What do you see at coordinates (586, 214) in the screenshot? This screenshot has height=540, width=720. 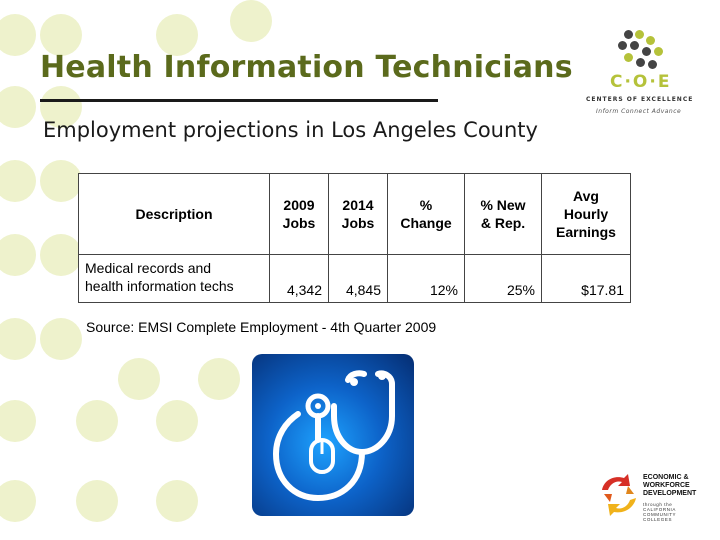 I see `header-avg-hourly: Avg Hourly Earnings` at bounding box center [586, 214].